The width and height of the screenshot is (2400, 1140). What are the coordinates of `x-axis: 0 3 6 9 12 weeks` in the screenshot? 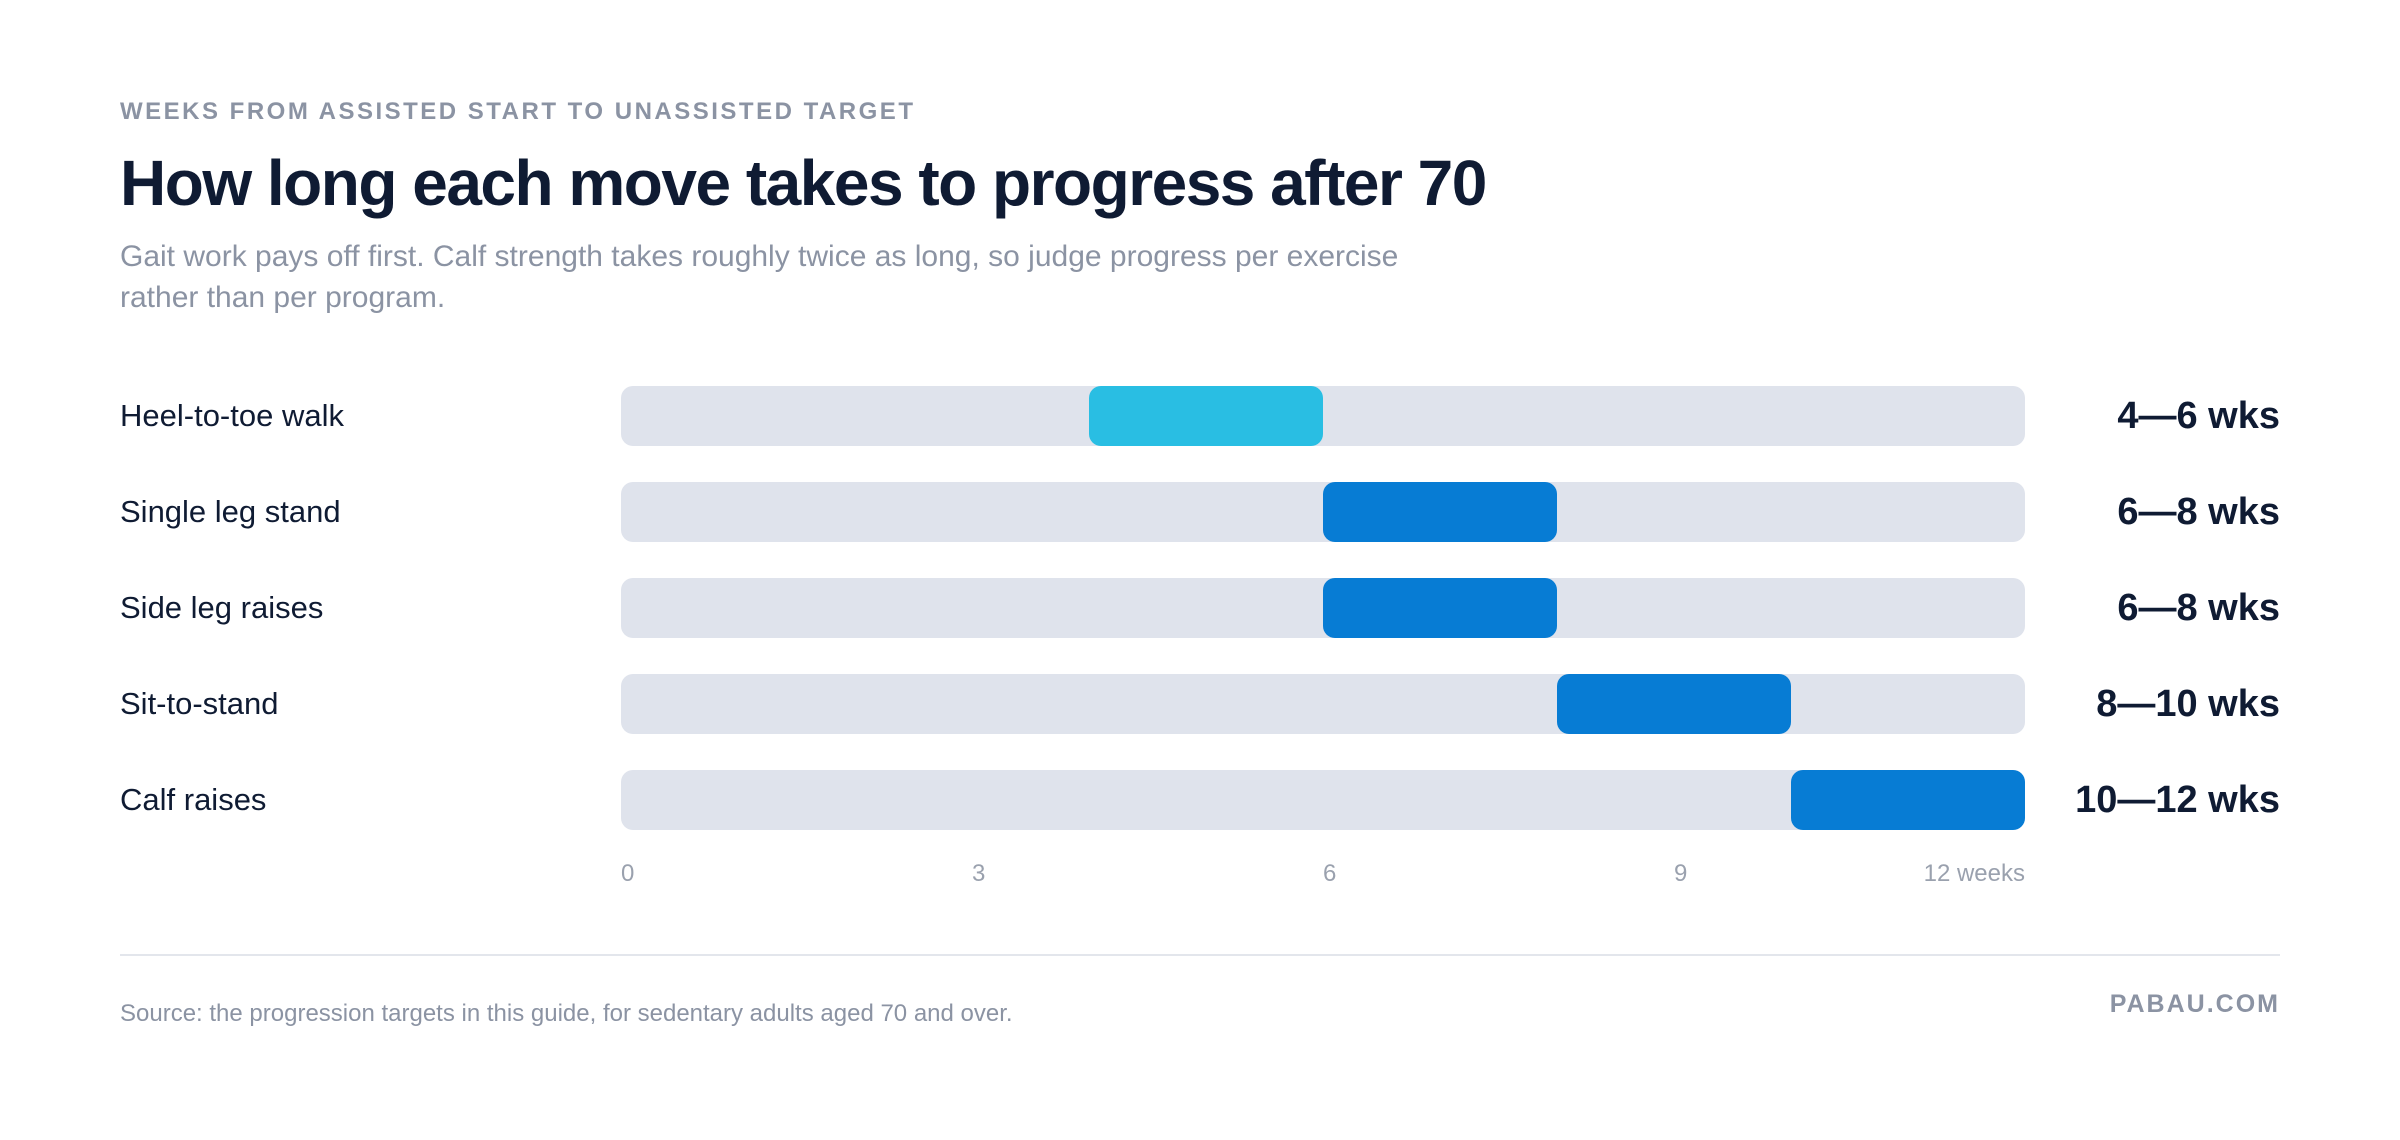 It's located at (1323, 875).